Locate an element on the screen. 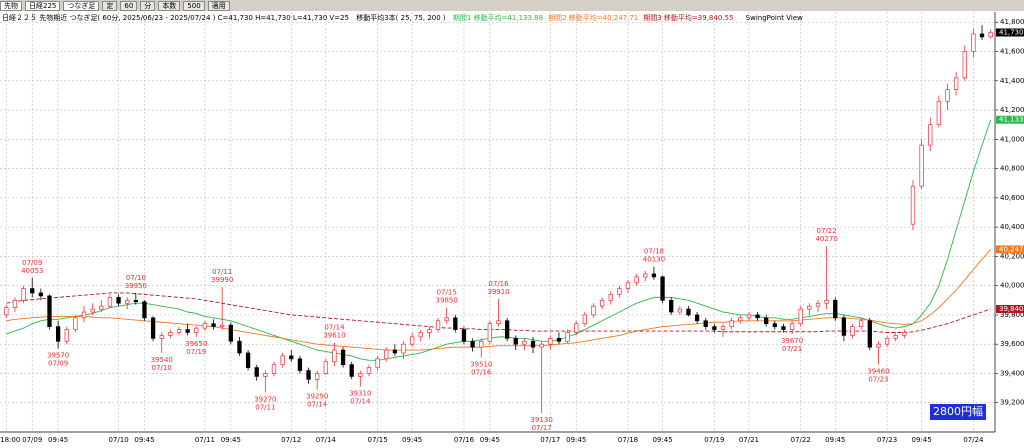  annotation-date: 07/18 is located at coordinates (654, 252).